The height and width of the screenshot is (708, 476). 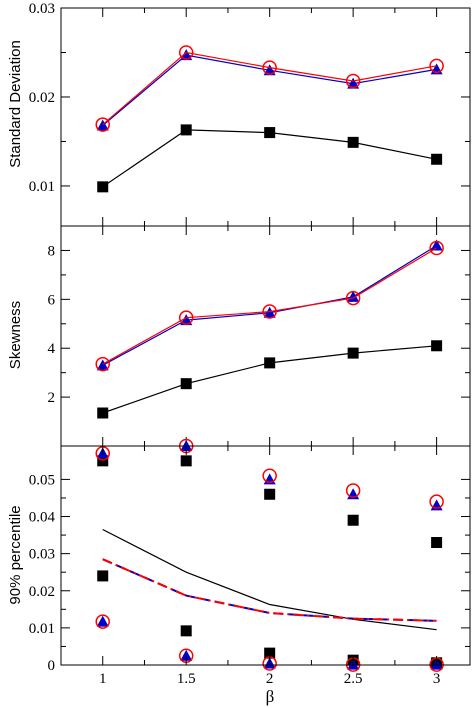 I want to click on lower-points-circle-open, so click(x=102, y=621).